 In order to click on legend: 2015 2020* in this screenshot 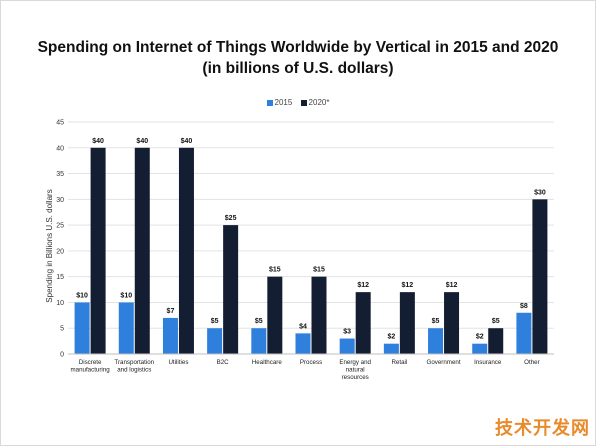, I will do `click(298, 102)`.